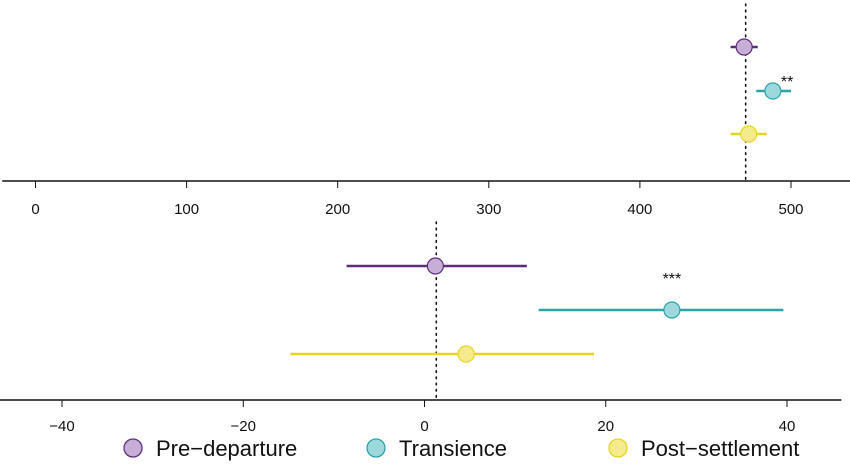  What do you see at coordinates (186, 209) in the screenshot?
I see `x-tick-label: 100` at bounding box center [186, 209].